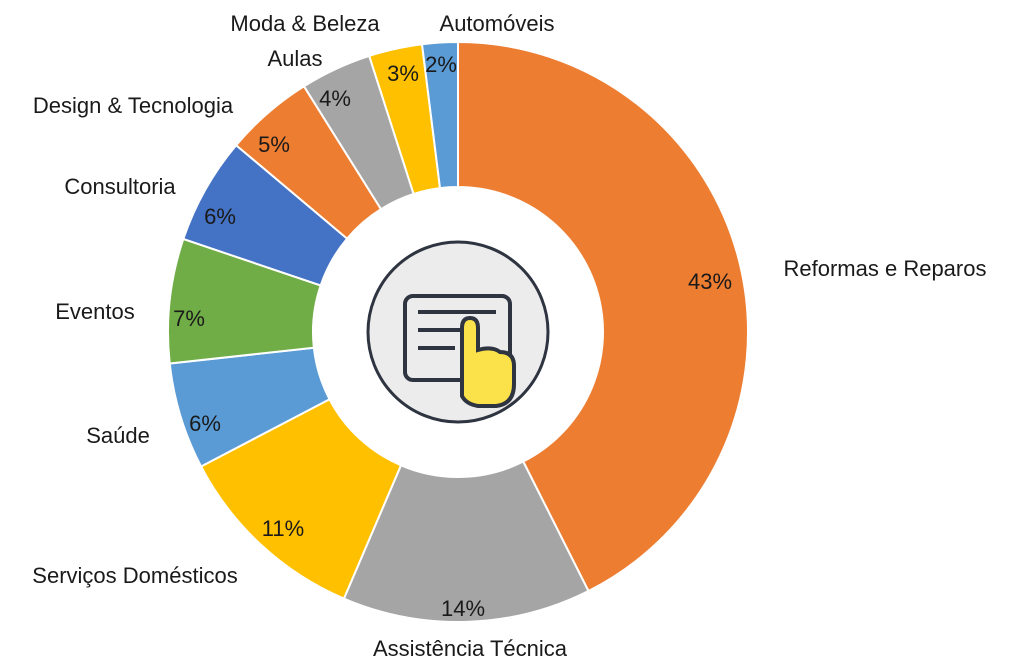  I want to click on value-label: 43%, so click(710, 281).